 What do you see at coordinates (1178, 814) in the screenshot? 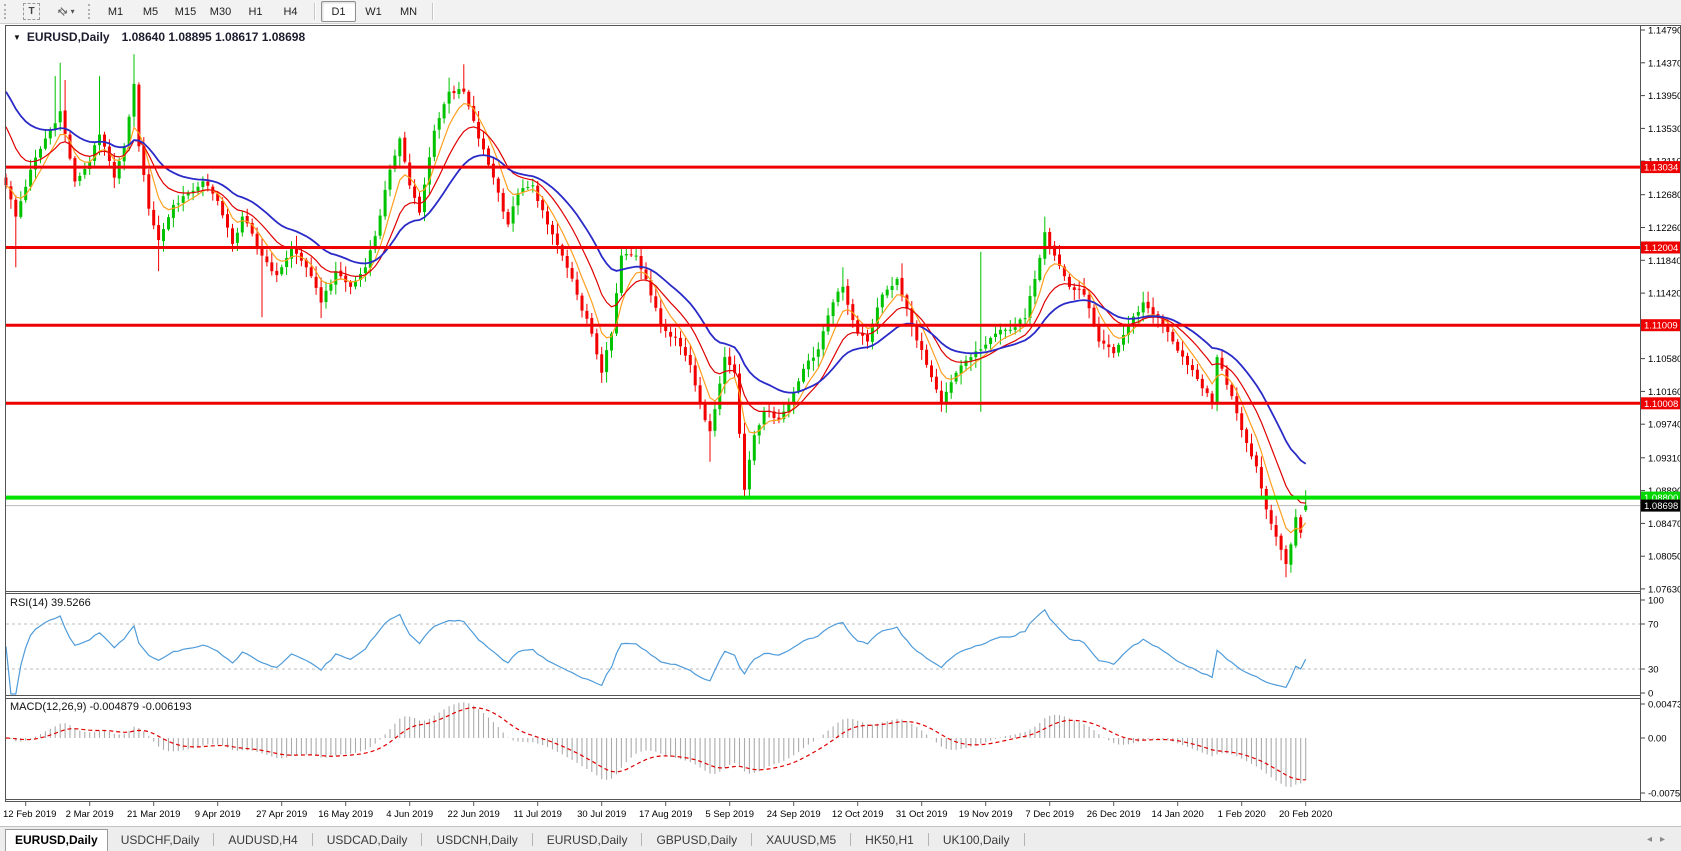
I see `svg-text: 14 Jan 2020` at bounding box center [1178, 814].